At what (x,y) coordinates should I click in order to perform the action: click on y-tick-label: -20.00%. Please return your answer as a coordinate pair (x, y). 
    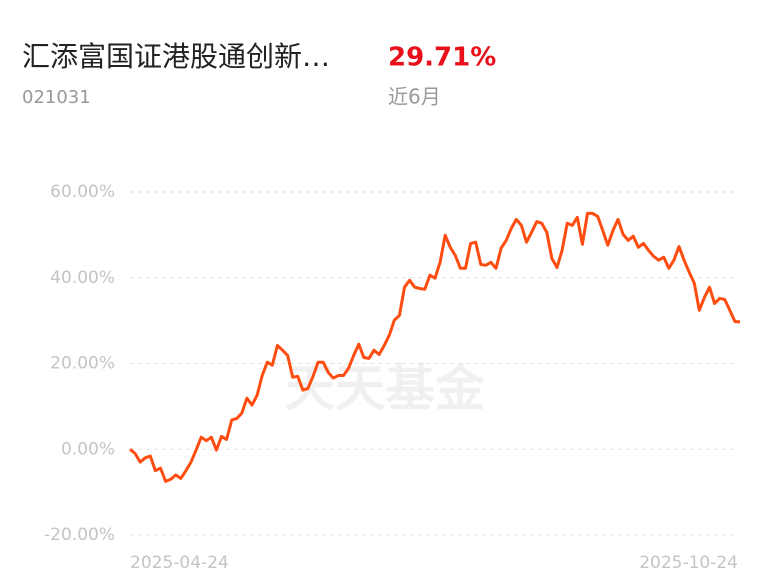
    Looking at the image, I should click on (79, 535).